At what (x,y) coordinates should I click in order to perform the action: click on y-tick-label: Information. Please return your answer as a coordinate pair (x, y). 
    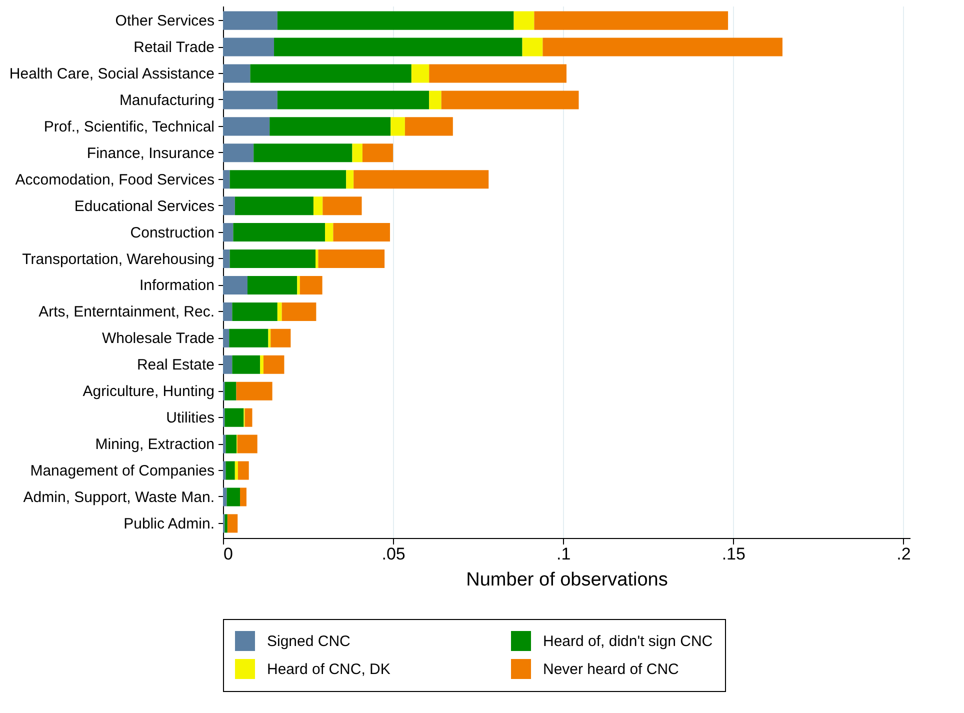
    Looking at the image, I should click on (176, 285).